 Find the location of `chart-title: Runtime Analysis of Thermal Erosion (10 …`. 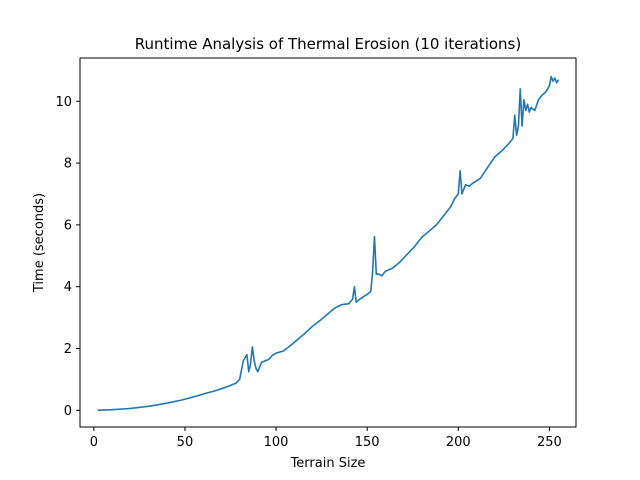

chart-title: Runtime Analysis of Thermal Erosion (10 … is located at coordinates (328, 44).